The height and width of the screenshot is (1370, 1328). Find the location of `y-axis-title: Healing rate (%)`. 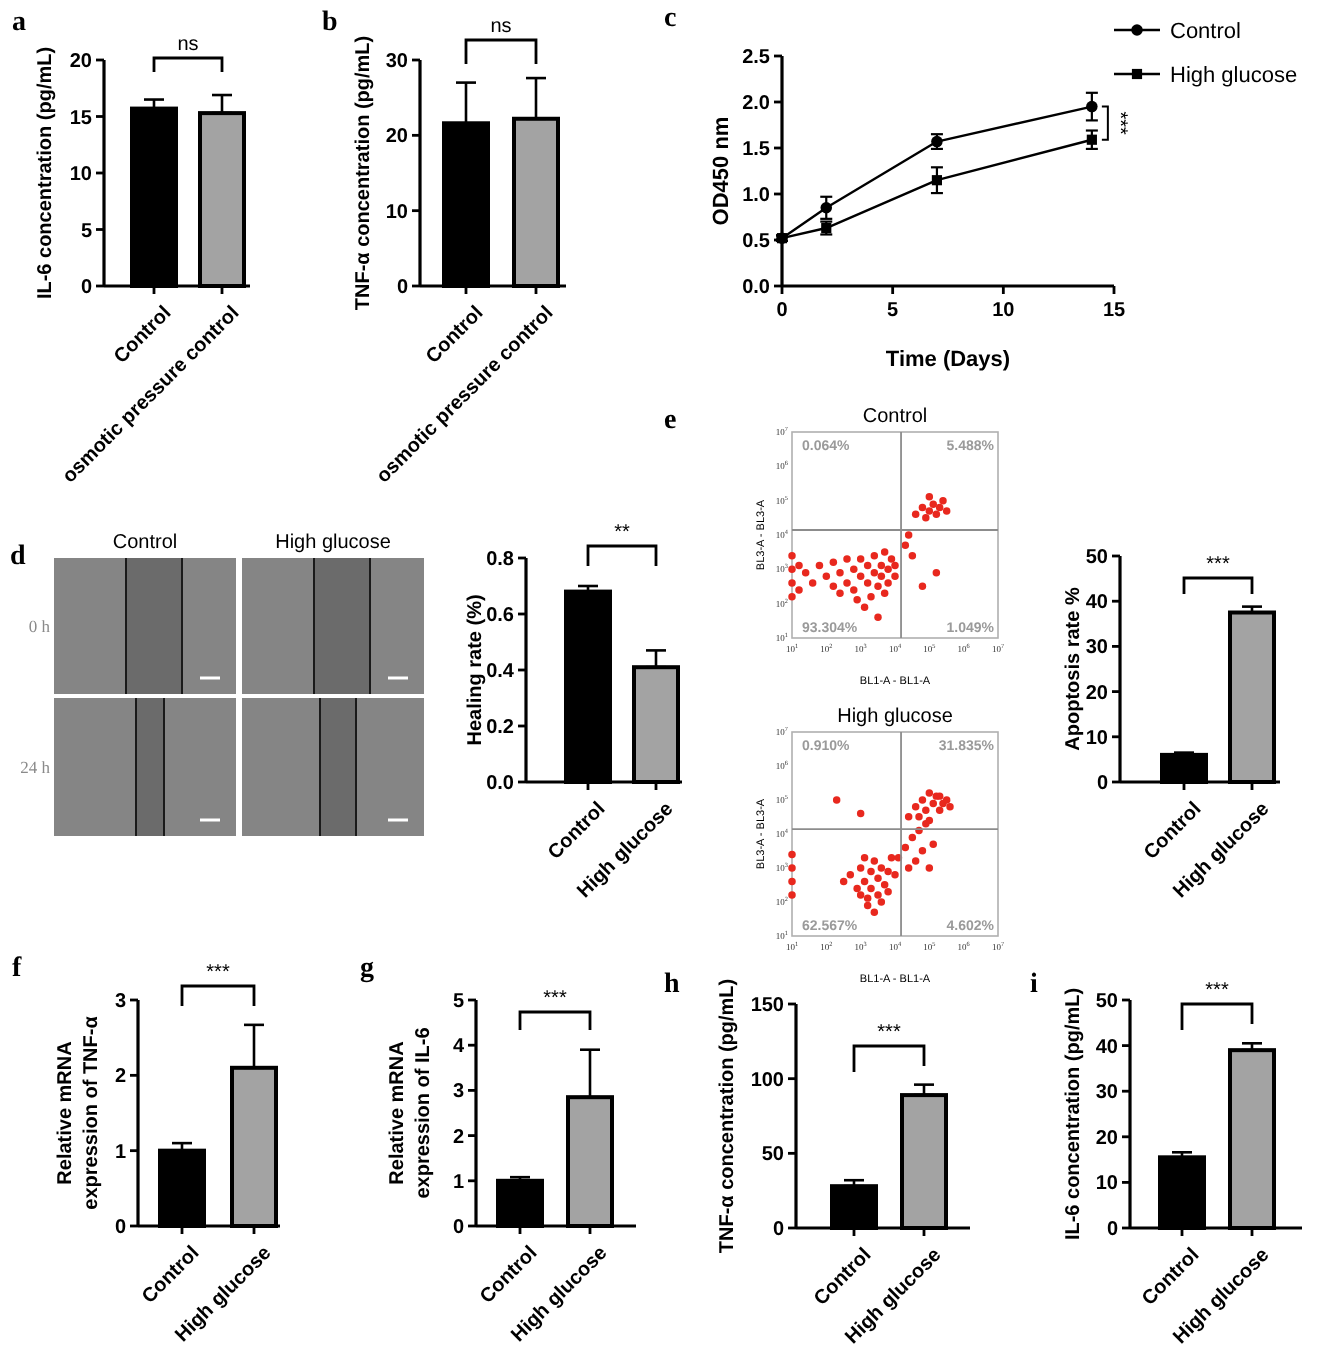

y-axis-title: Healing rate (%) is located at coordinates (476, 670).